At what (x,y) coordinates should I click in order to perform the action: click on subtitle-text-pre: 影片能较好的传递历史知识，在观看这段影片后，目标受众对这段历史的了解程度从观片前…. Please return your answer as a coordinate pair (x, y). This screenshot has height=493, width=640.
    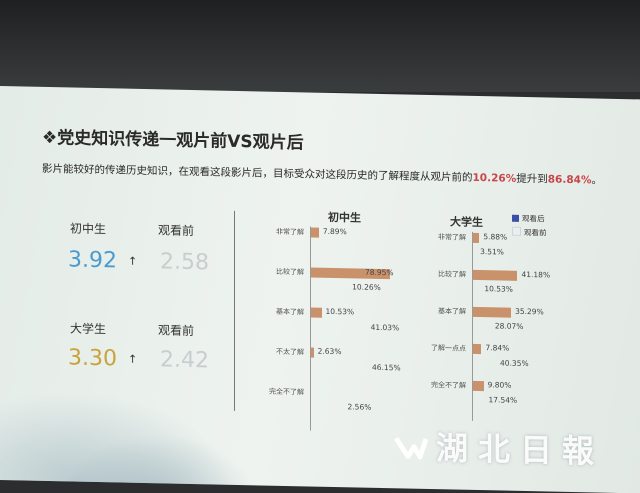
    Looking at the image, I should click on (257, 173).